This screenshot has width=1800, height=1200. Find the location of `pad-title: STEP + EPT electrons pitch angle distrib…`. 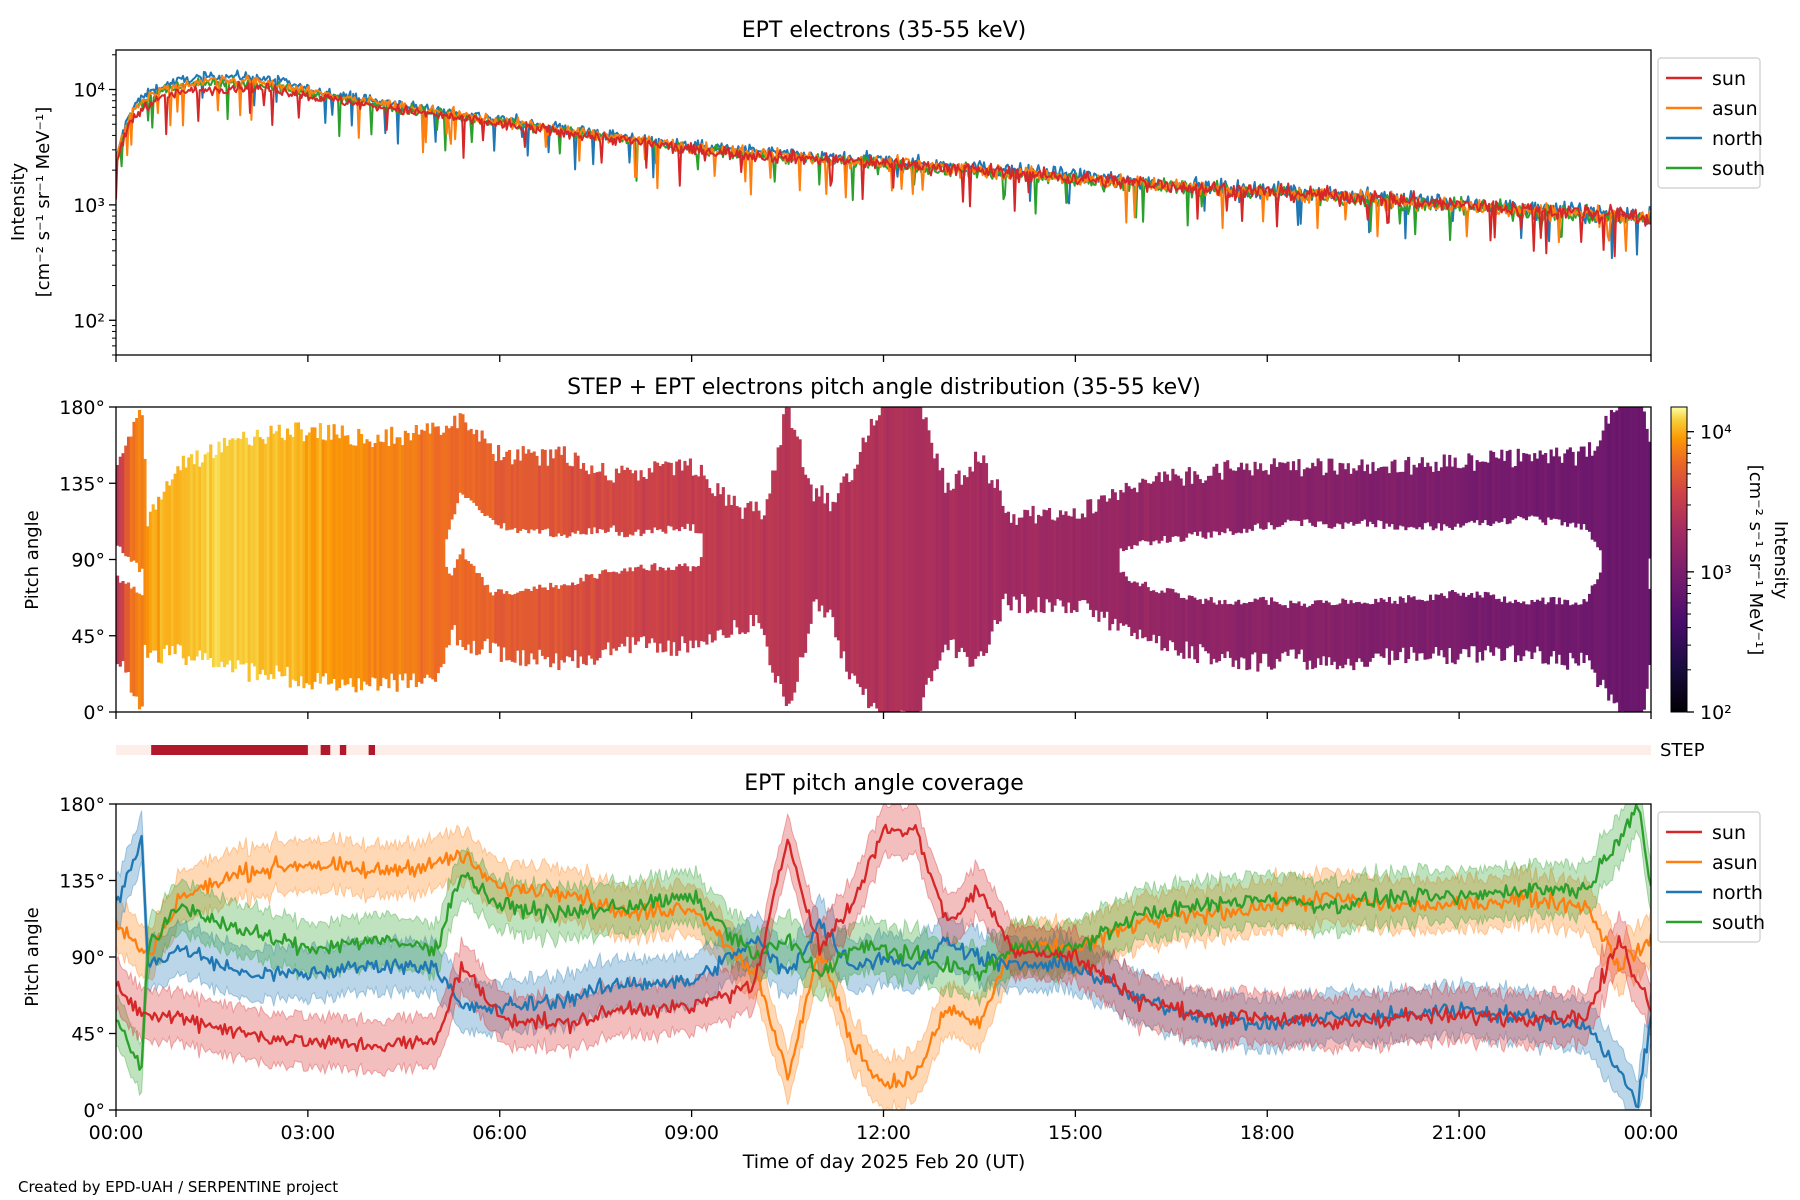

pad-title: STEP + EPT electrons pitch angle distrib… is located at coordinates (884, 387).